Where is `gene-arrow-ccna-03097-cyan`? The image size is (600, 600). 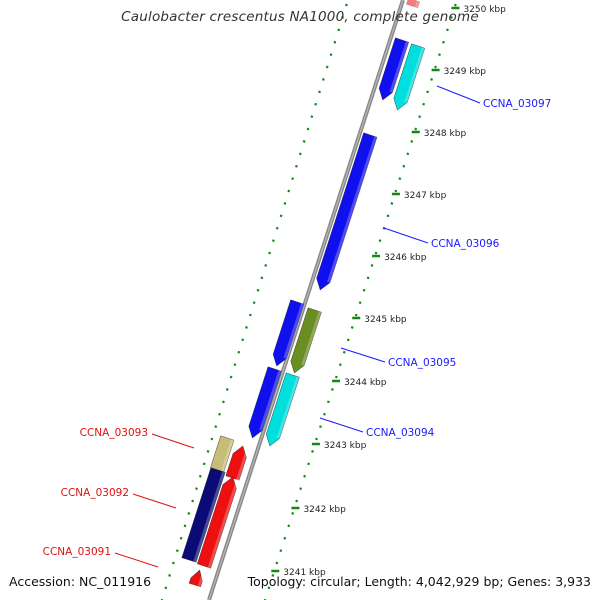
gene-arrow-ccna-03097-cyan is located at coordinates (409, 77).